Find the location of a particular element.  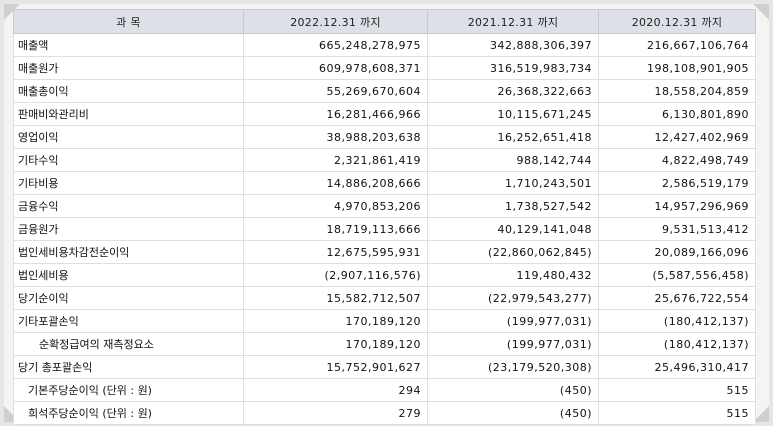

row-label: 기타수익 is located at coordinates (128, 160).